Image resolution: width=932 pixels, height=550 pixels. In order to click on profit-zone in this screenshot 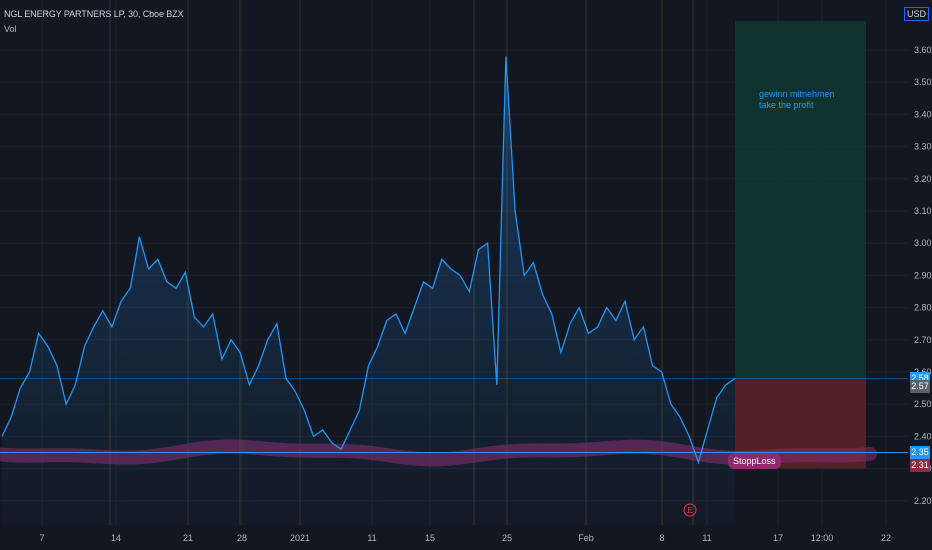, I will do `click(800, 200)`.